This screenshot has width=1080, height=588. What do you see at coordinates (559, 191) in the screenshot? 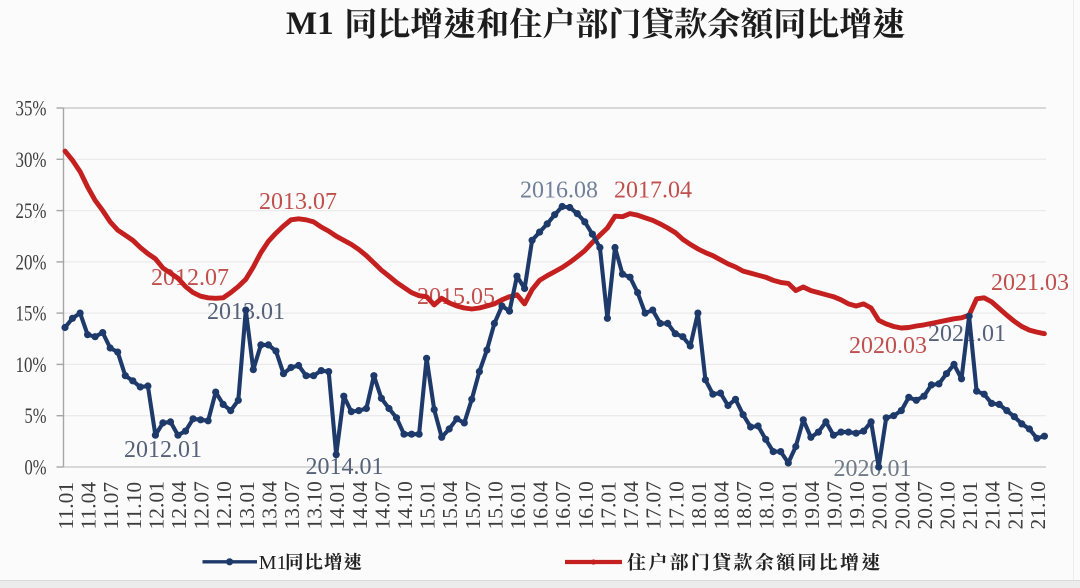
I see `svg-text: 2016.08` at bounding box center [559, 191].